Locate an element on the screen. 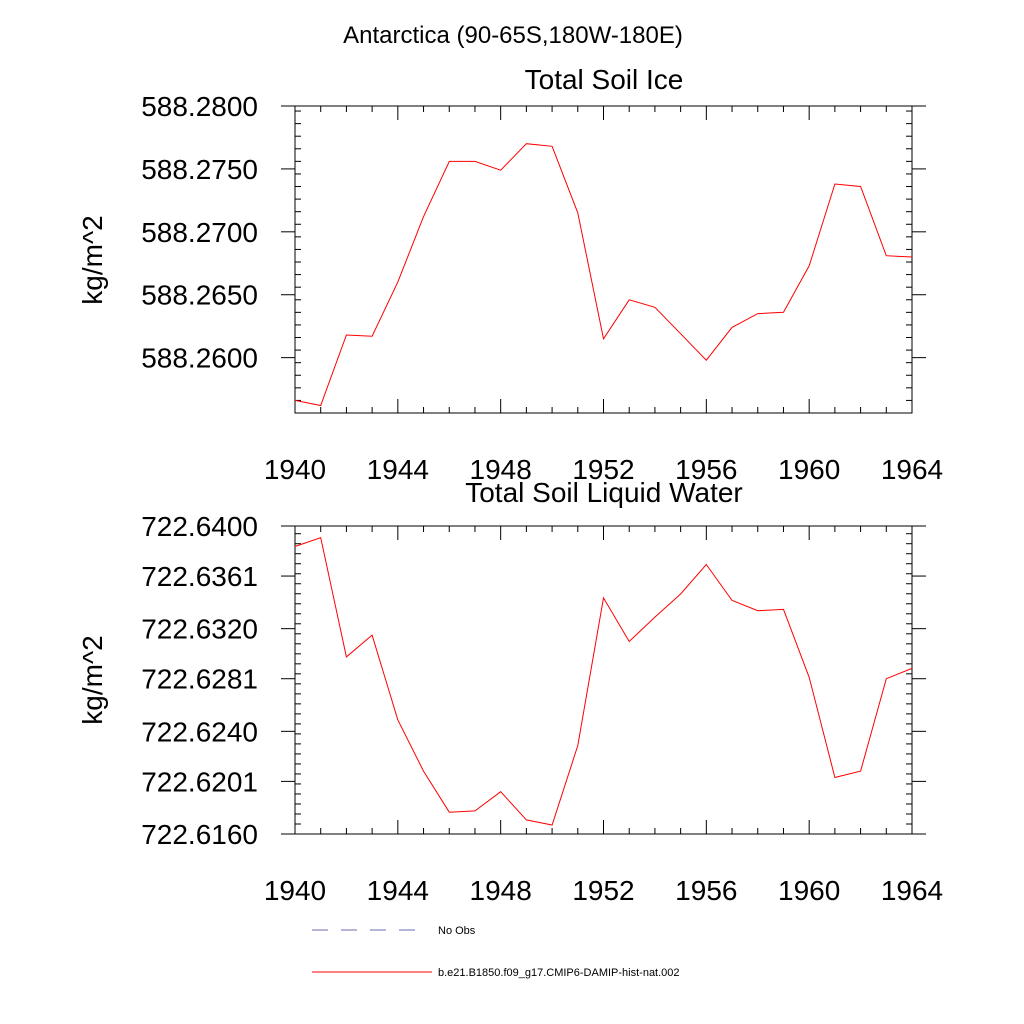 This screenshot has height=1024, width=1024. y-tick-label: 722.6240 is located at coordinates (199, 731).